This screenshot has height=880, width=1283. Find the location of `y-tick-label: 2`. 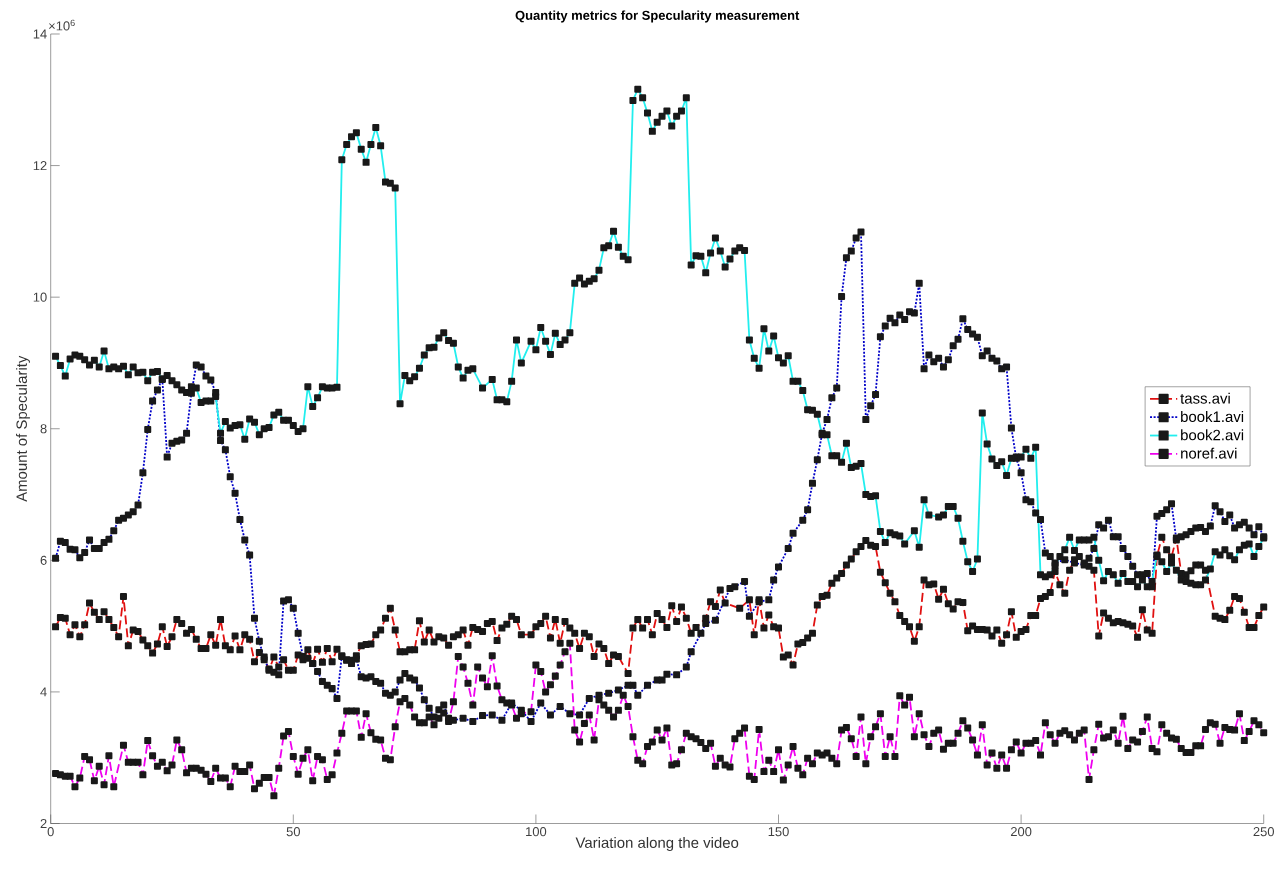

y-tick-label: 2 is located at coordinates (43, 823).